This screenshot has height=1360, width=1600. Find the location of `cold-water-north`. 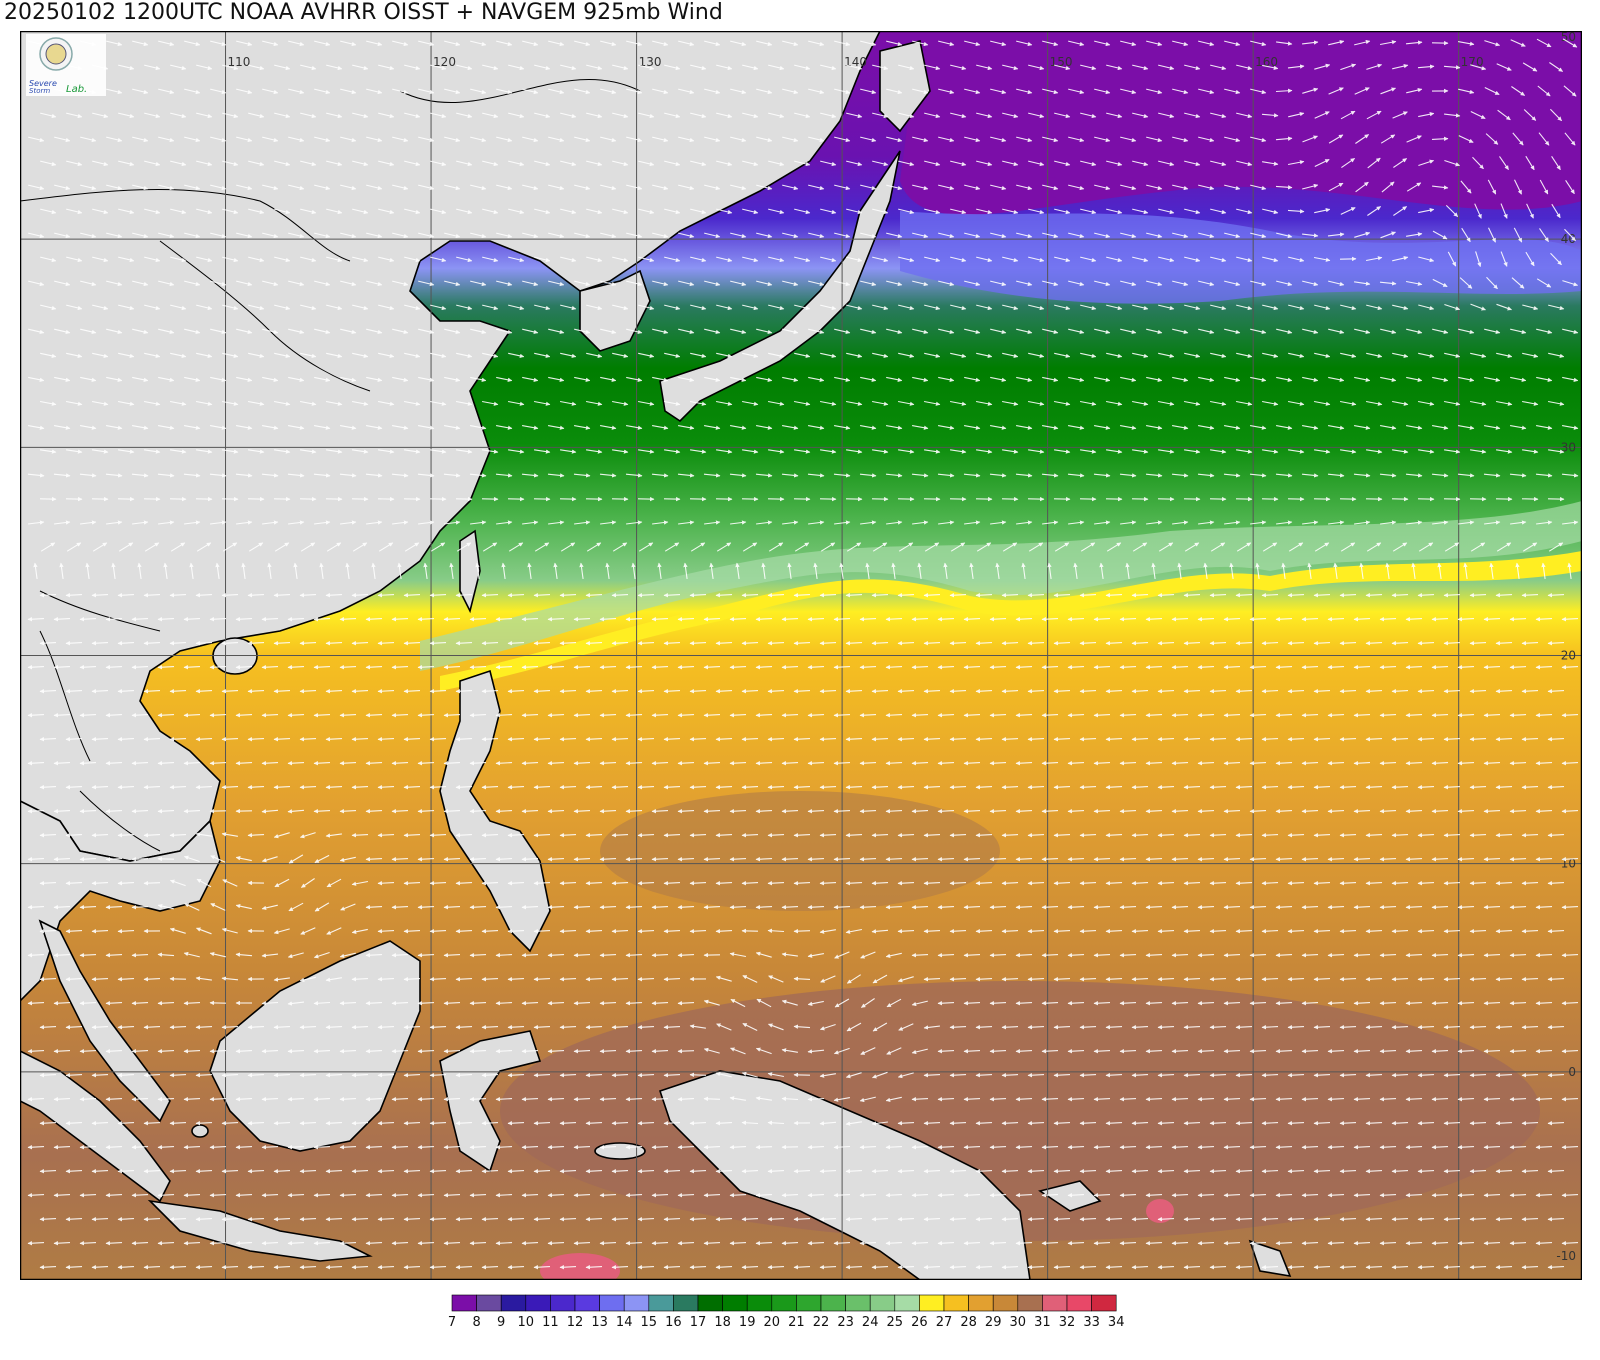

cold-water-north is located at coordinates (1241, 123).